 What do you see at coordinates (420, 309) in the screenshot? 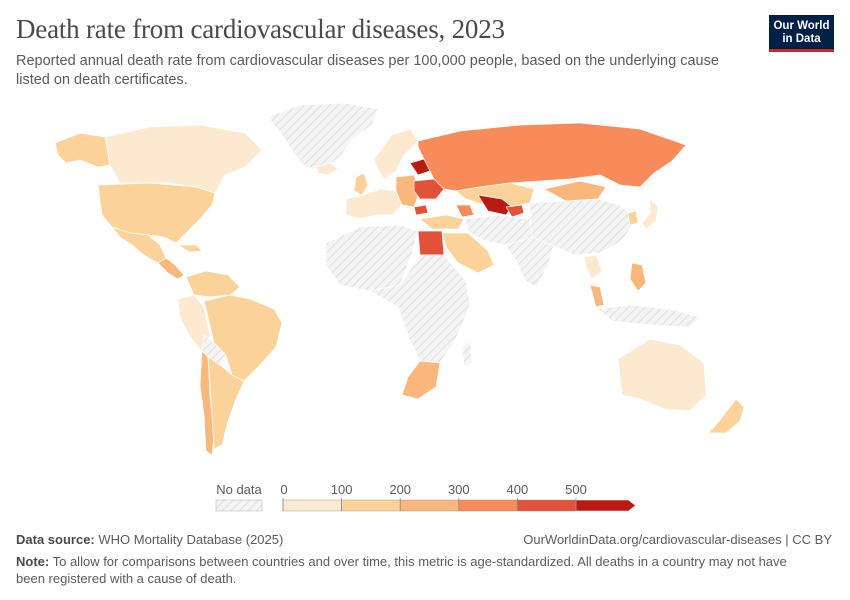
I see `region-central-africa` at bounding box center [420, 309].